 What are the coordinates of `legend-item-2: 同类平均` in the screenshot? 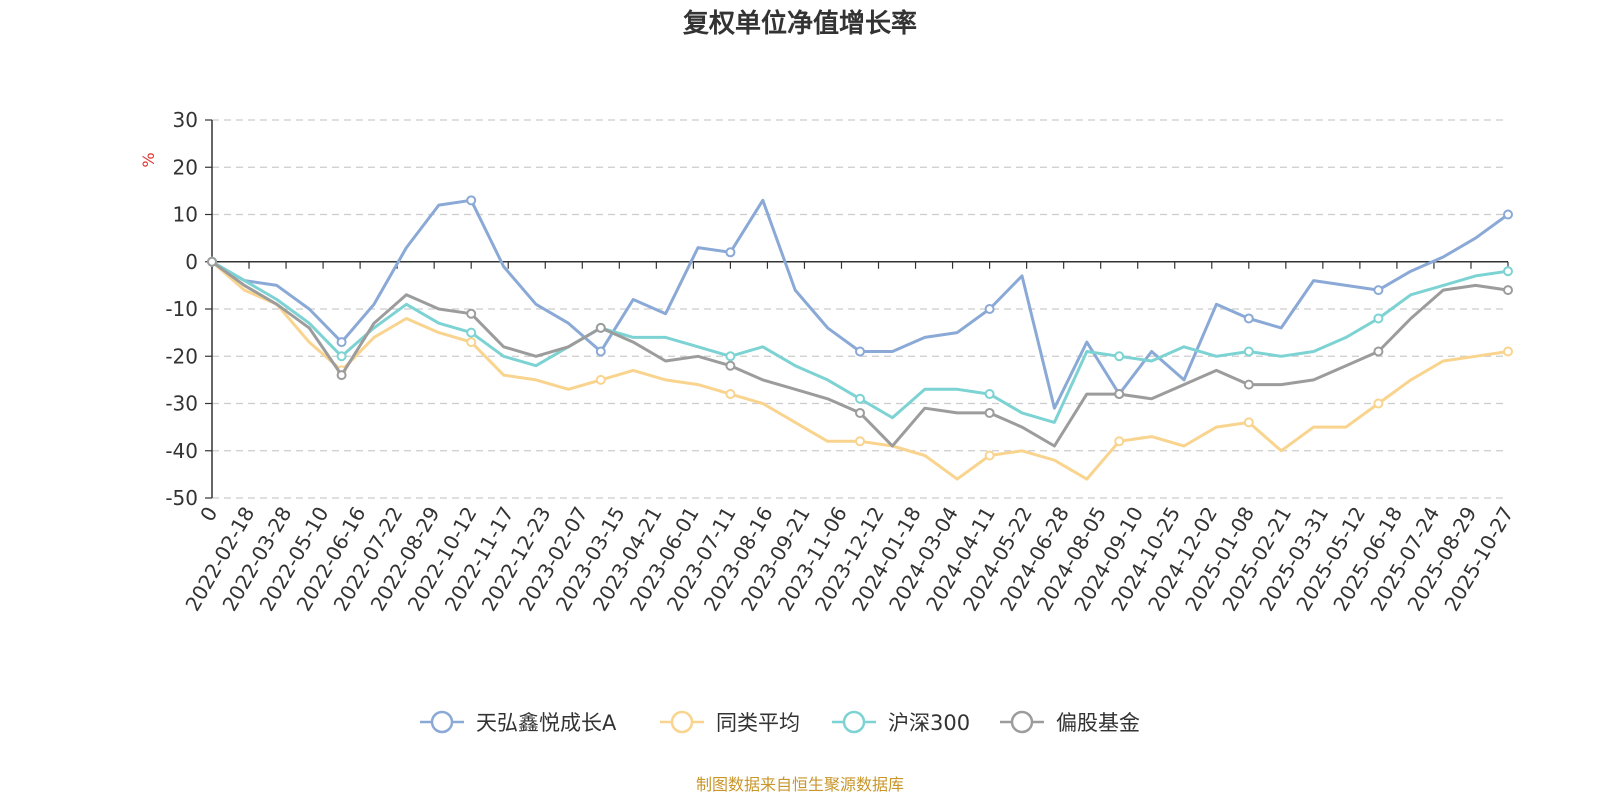 It's located at (730, 722).